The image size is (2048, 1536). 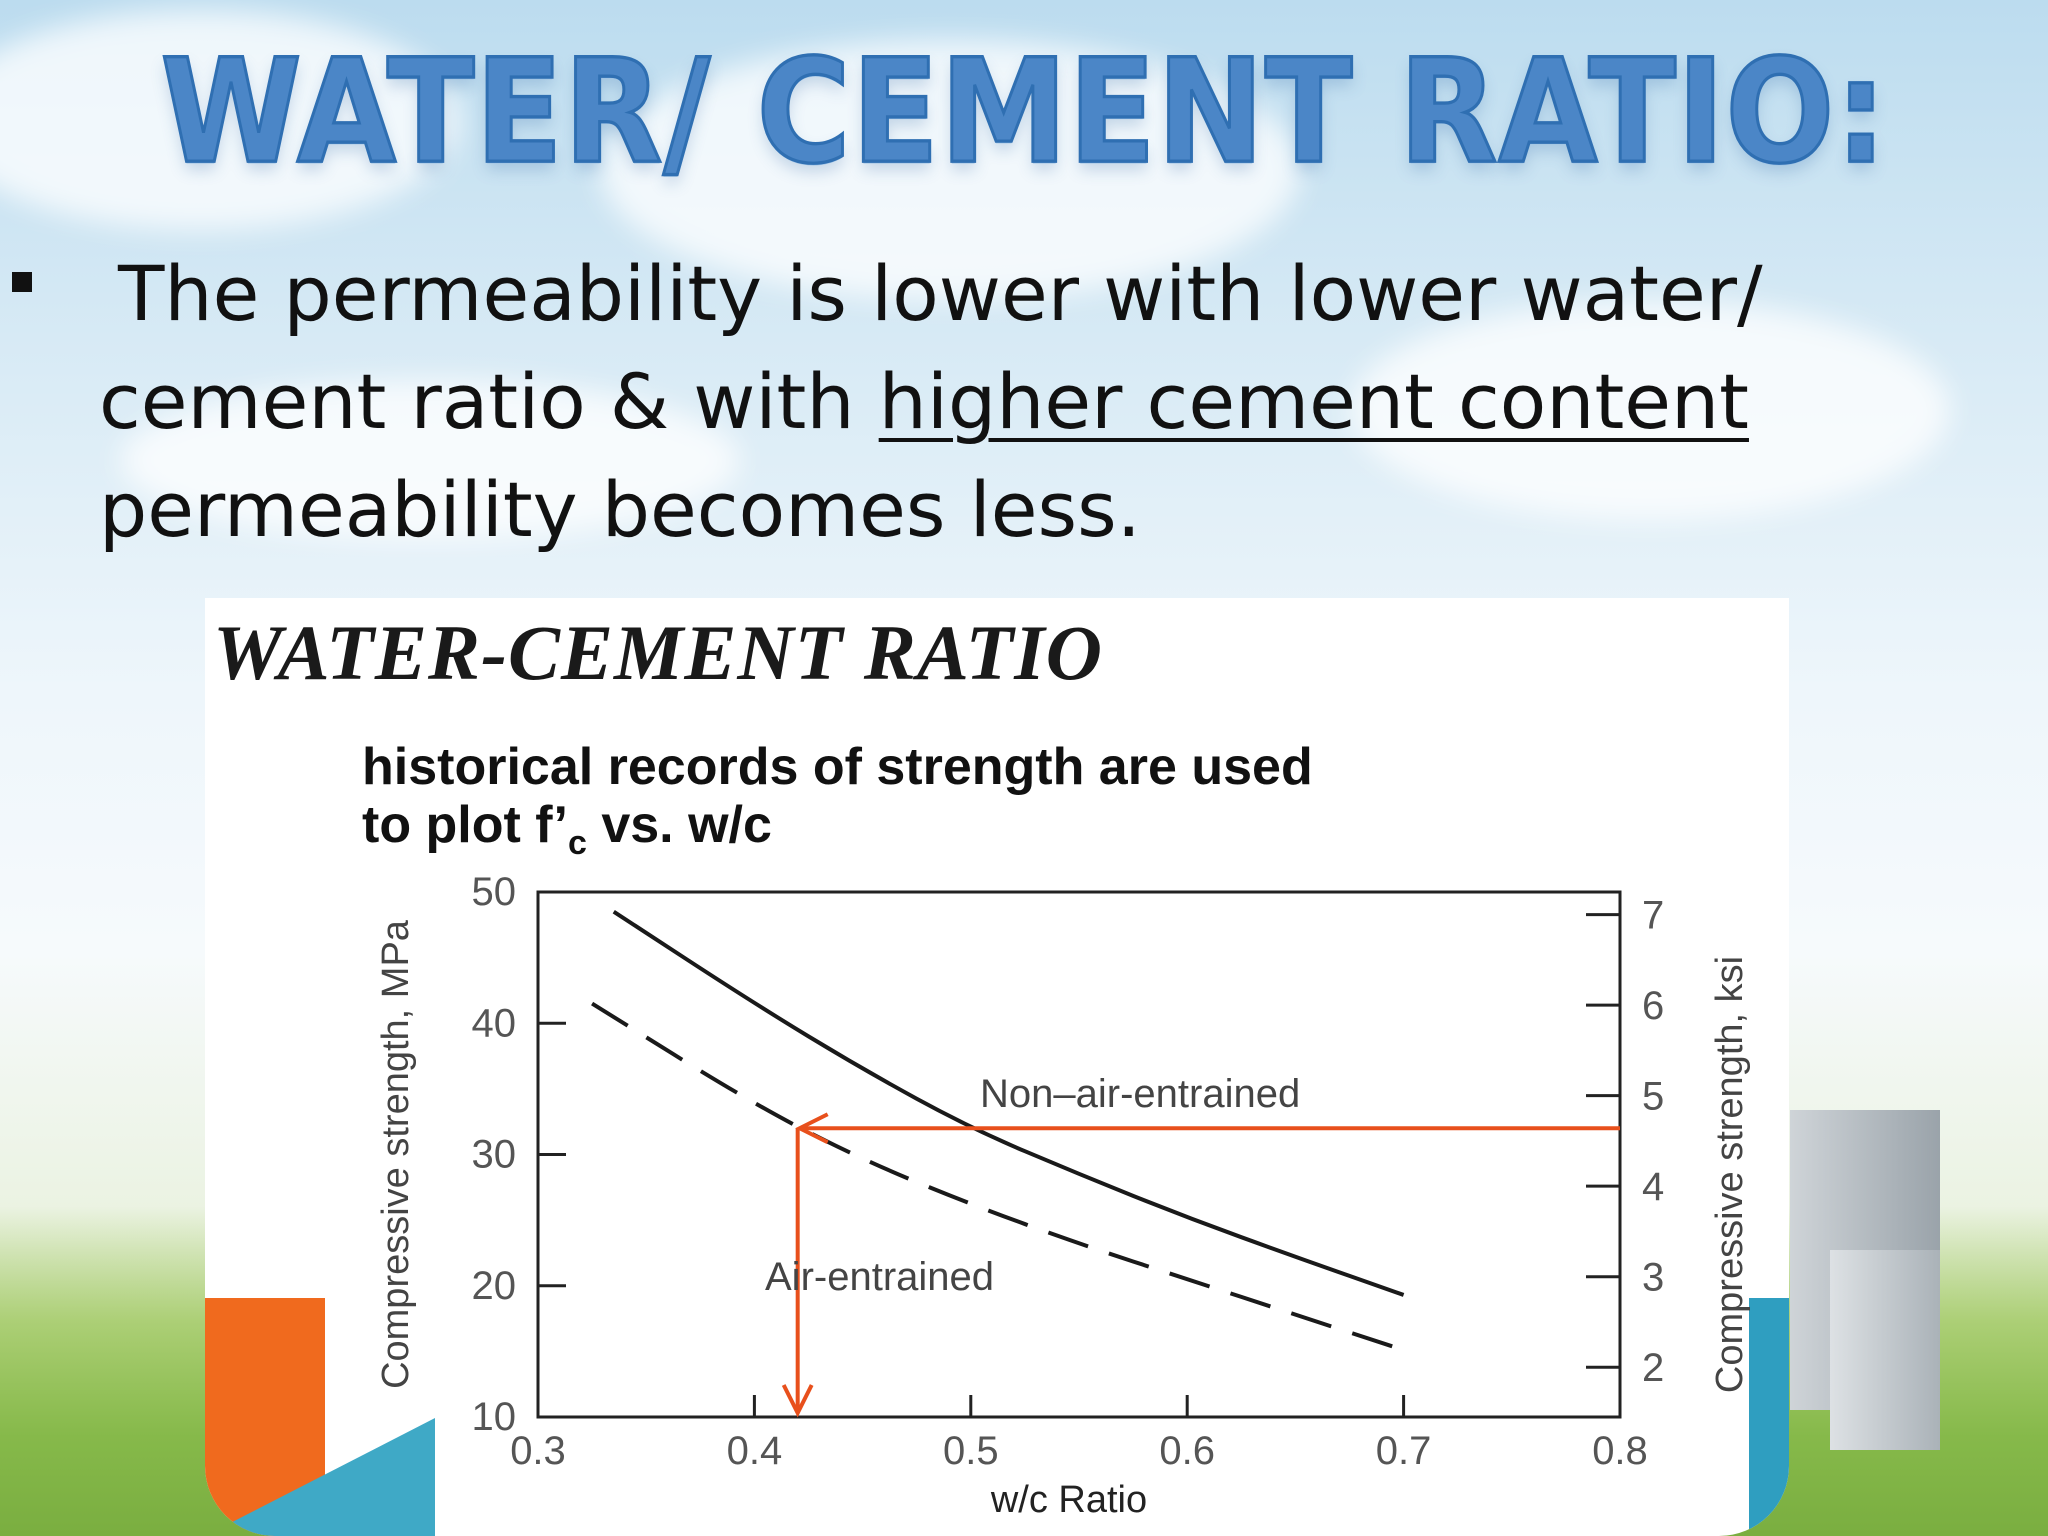 What do you see at coordinates (494, 1155) in the screenshot?
I see `y-tick-label: 30` at bounding box center [494, 1155].